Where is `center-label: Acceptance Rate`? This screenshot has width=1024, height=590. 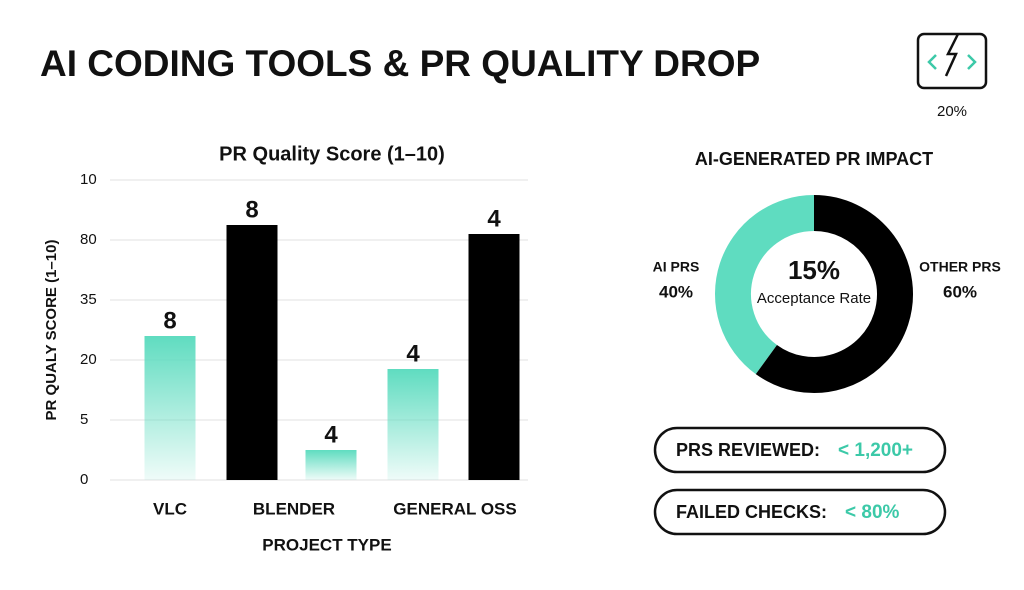
center-label: Acceptance Rate is located at coordinates (814, 298).